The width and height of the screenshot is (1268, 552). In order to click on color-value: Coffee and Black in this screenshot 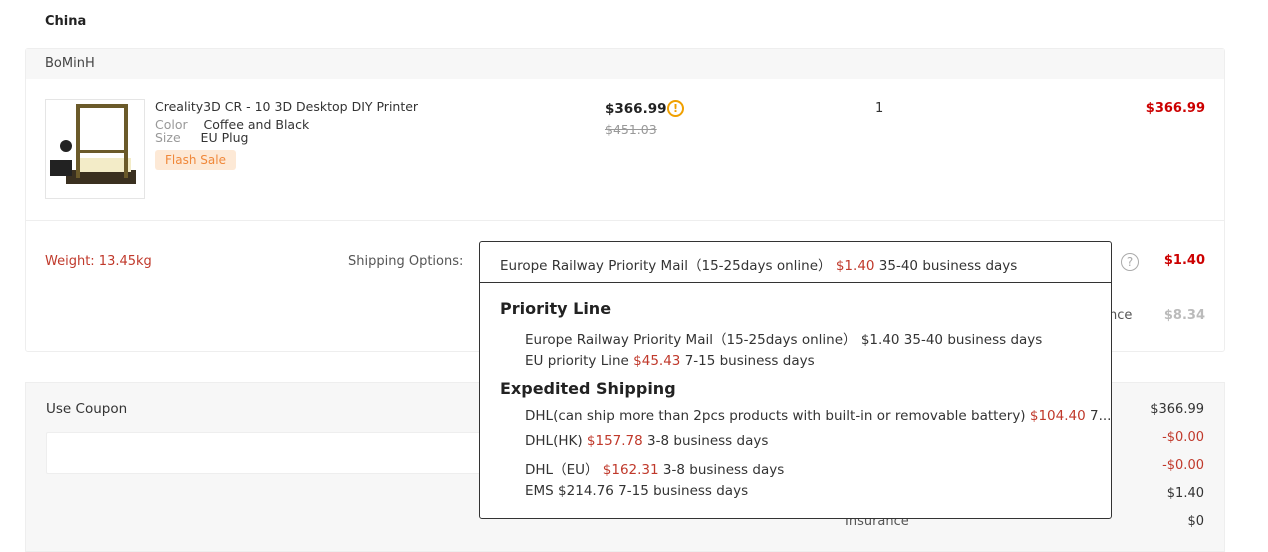, I will do `click(256, 124)`.